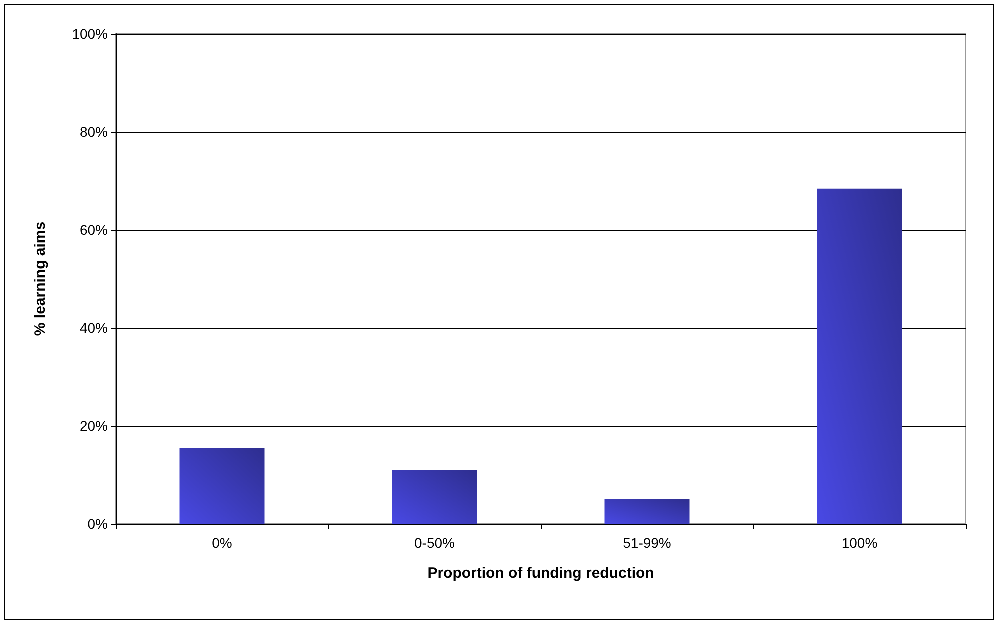  What do you see at coordinates (94, 132) in the screenshot?
I see `y-tick-label: 80%` at bounding box center [94, 132].